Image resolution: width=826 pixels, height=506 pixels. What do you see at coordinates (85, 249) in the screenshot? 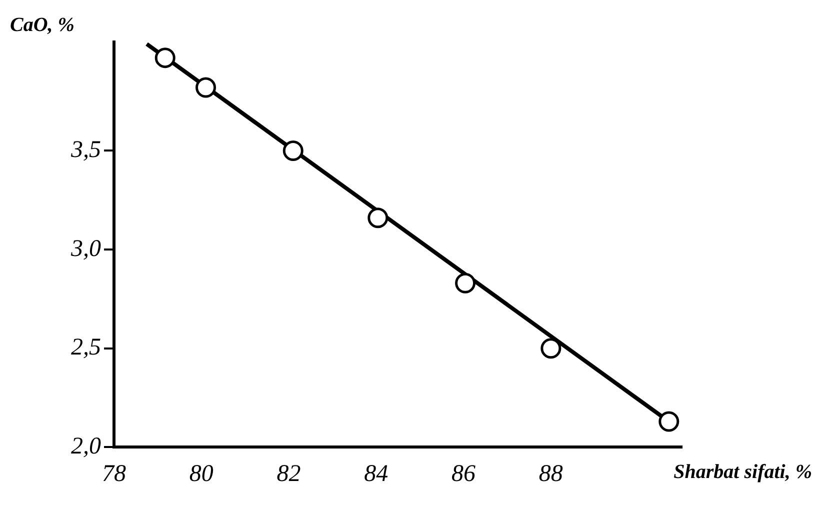
I see `y-tick-label: 3,0` at bounding box center [85, 249].